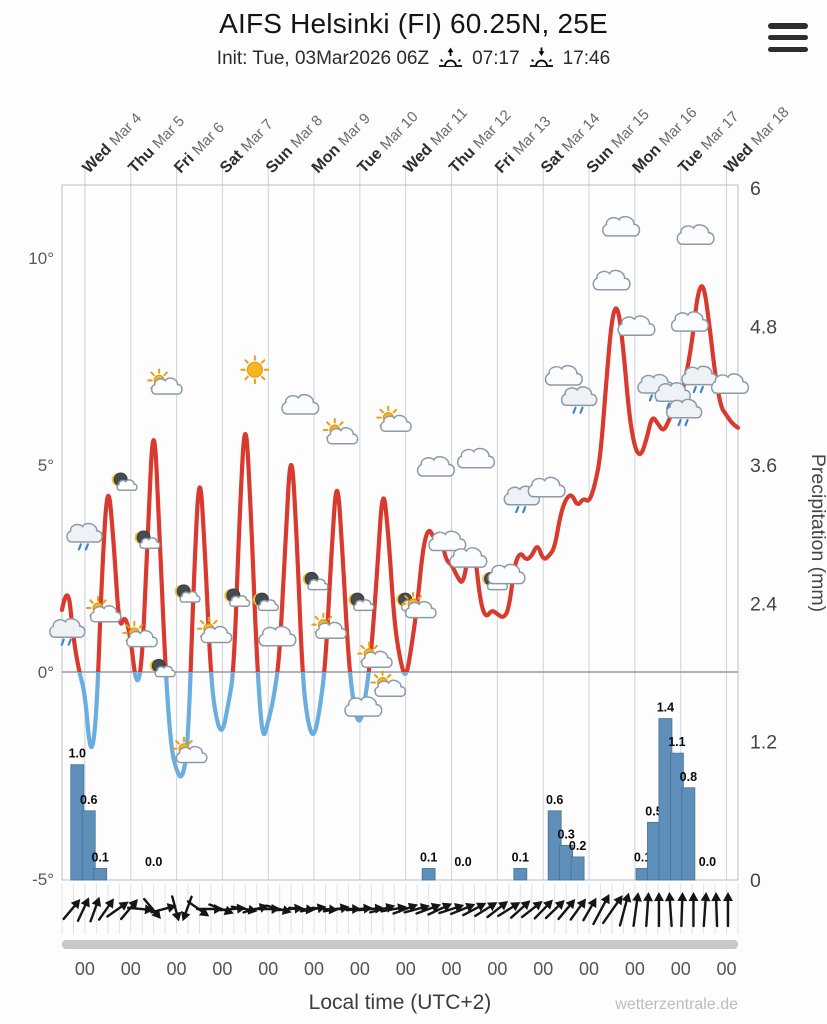 The height and width of the screenshot is (1024, 827). What do you see at coordinates (554, 800) in the screenshot?
I see `precip-value-label: 0.6` at bounding box center [554, 800].